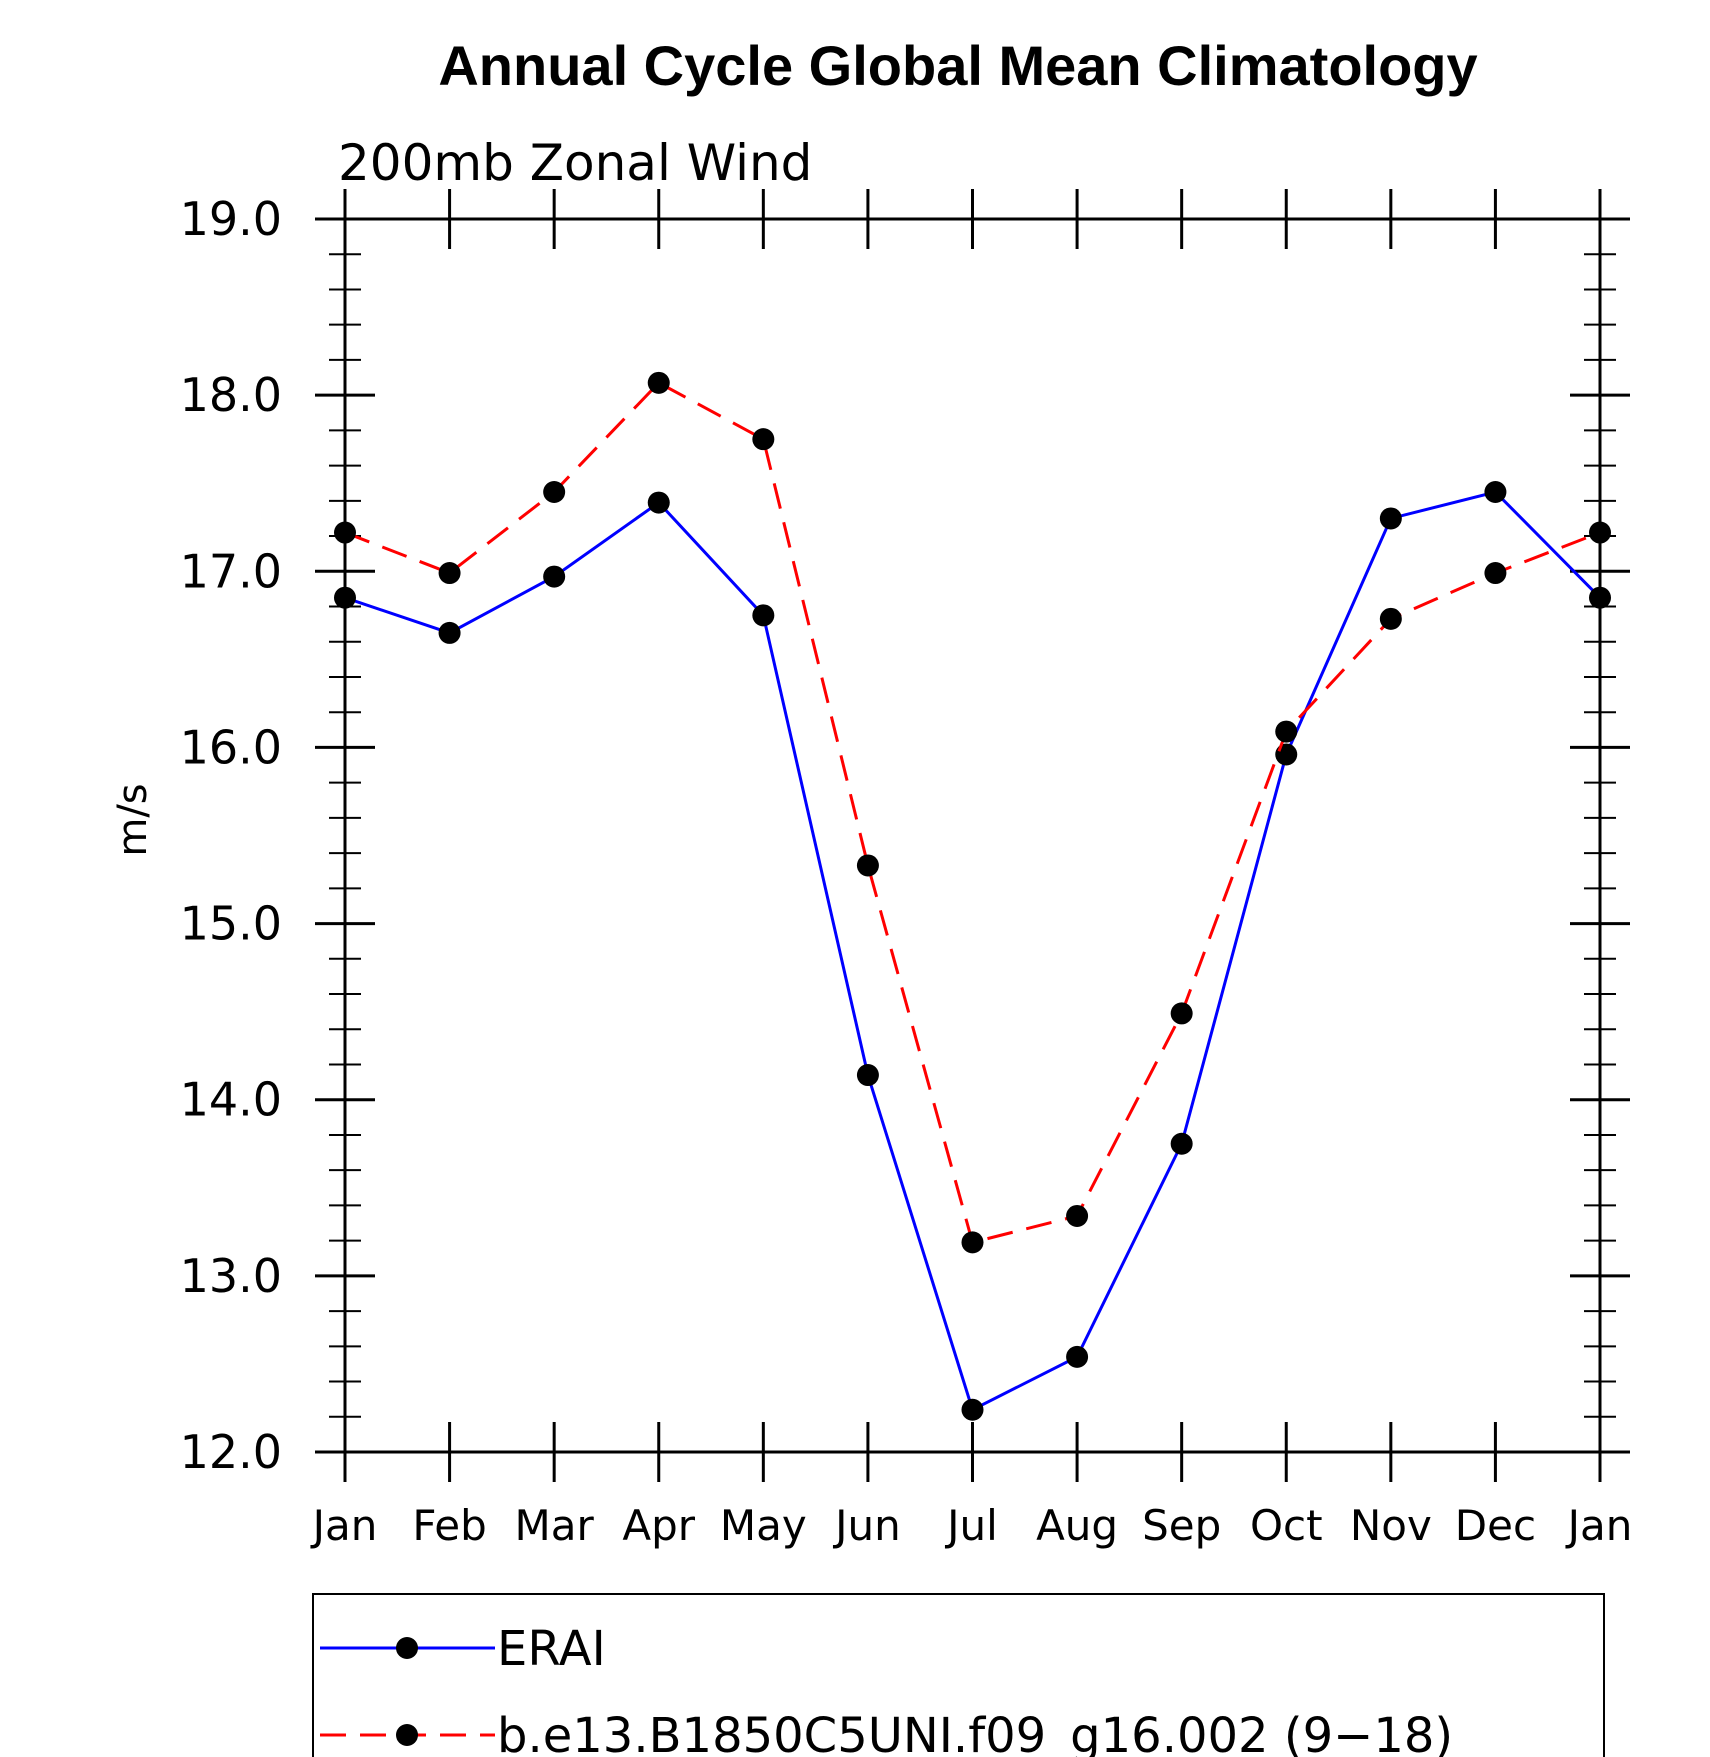  What do you see at coordinates (866, 1525) in the screenshot?
I see `x-tick-label: Jun` at bounding box center [866, 1525].